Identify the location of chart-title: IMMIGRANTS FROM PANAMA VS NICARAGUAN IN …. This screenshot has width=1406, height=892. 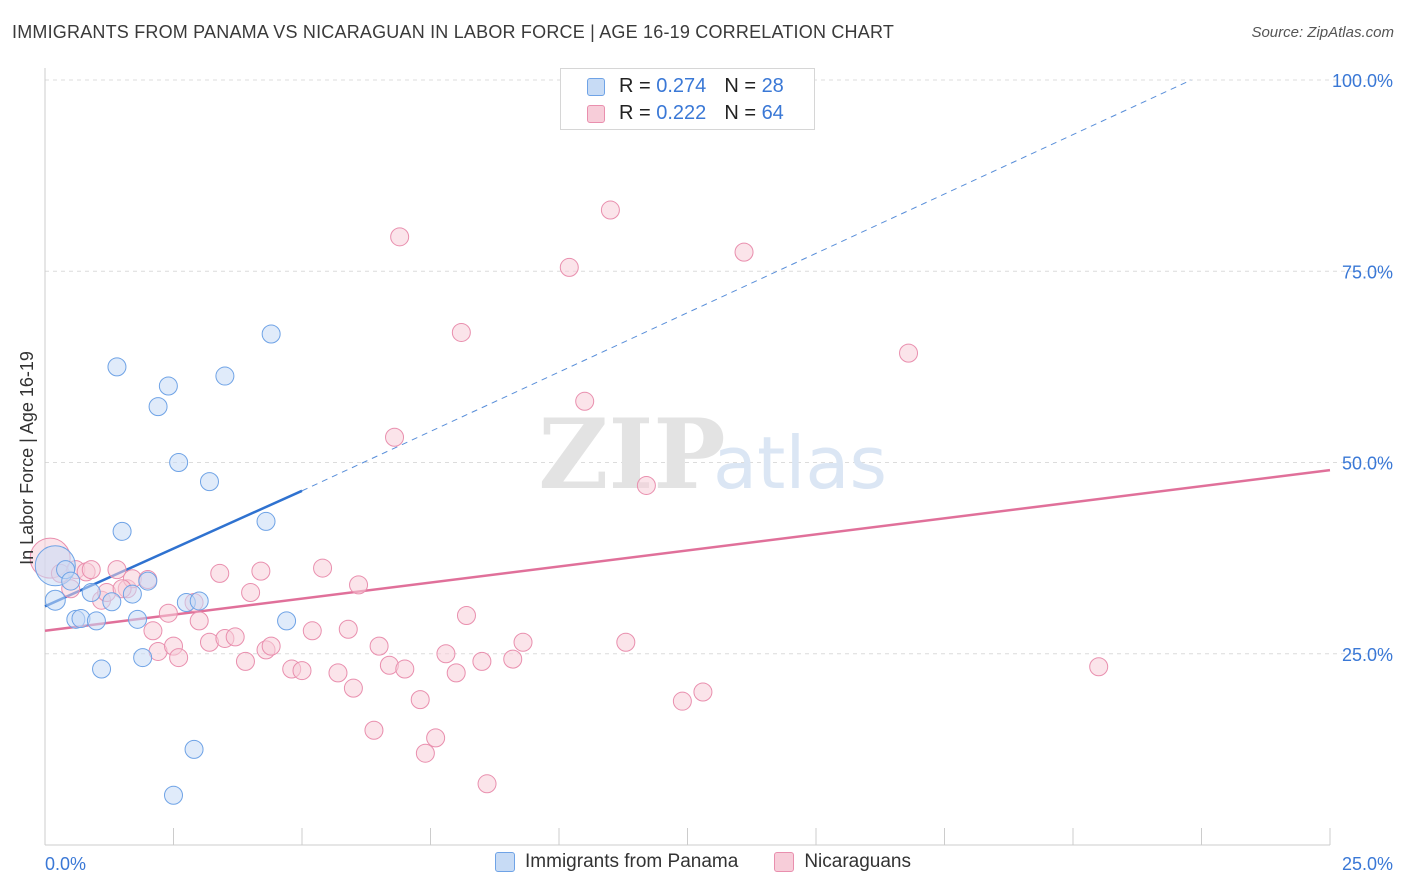
(453, 32).